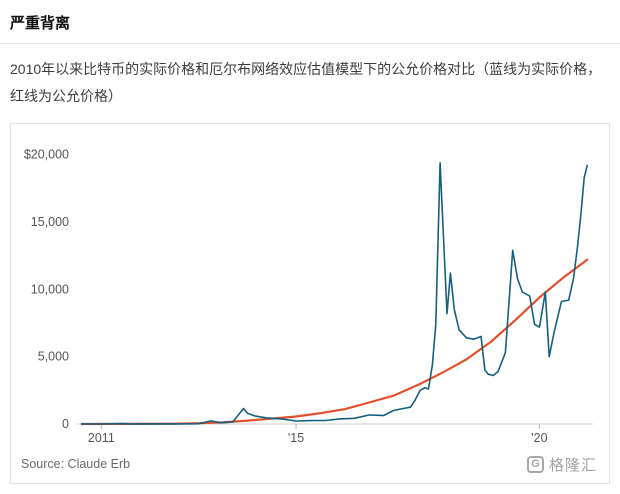 This screenshot has height=494, width=620. Describe the element at coordinates (53, 356) in the screenshot. I see `svg-text: 5,000` at that location.